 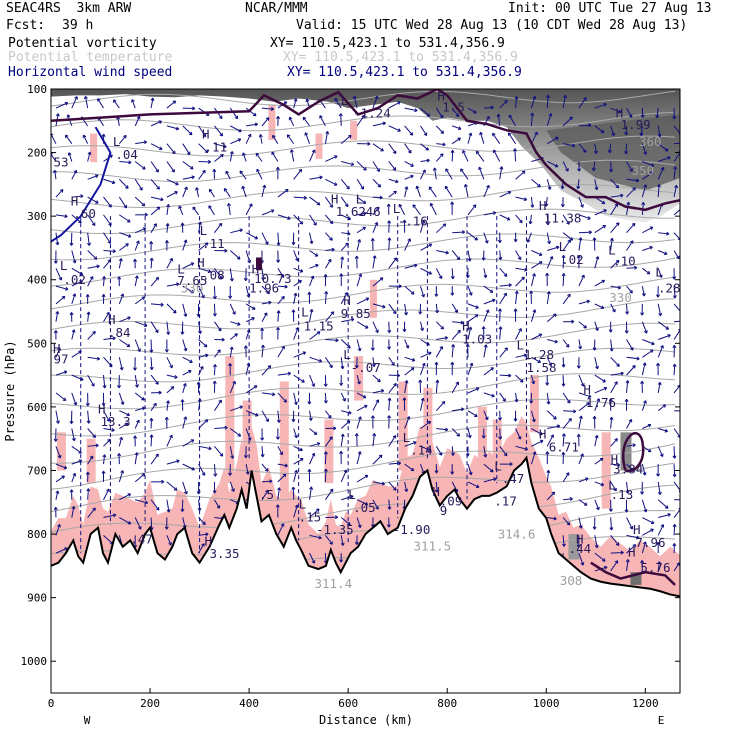 What do you see at coordinates (37, 153) in the screenshot?
I see `y-tick-label: 200` at bounding box center [37, 153].